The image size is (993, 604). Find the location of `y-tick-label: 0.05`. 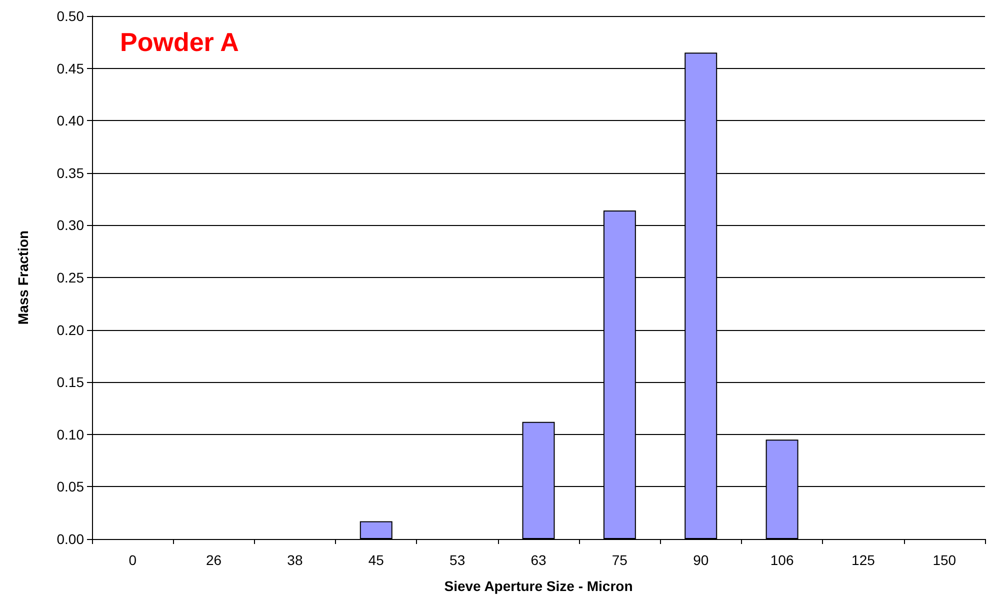

y-tick-label: 0.05 is located at coordinates (70, 486).